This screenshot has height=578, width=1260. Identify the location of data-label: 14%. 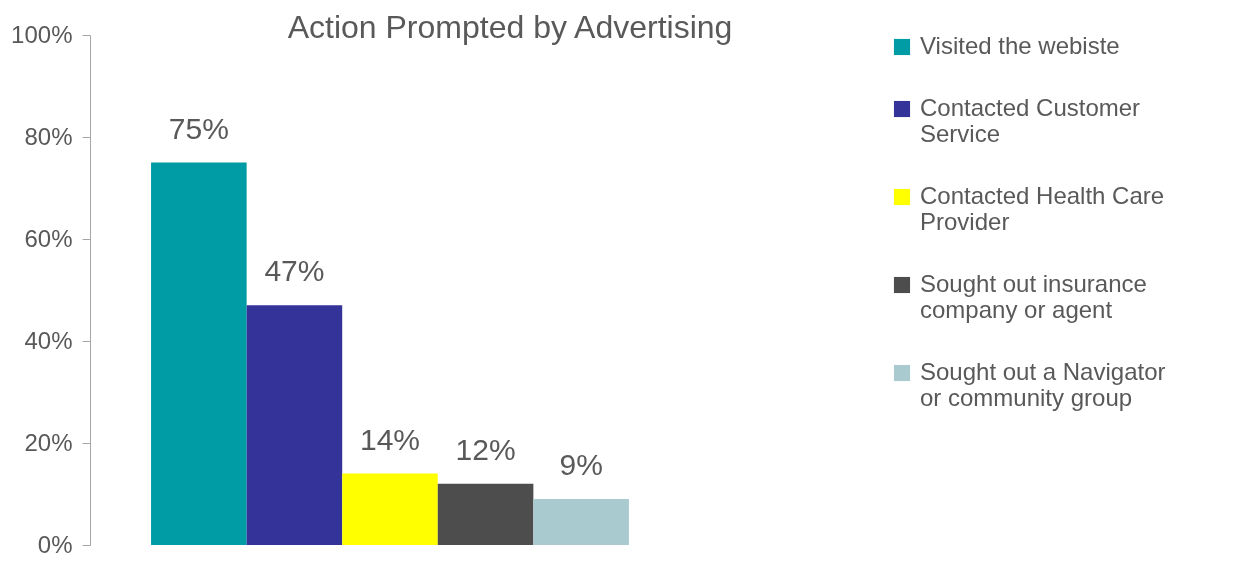
(390, 439).